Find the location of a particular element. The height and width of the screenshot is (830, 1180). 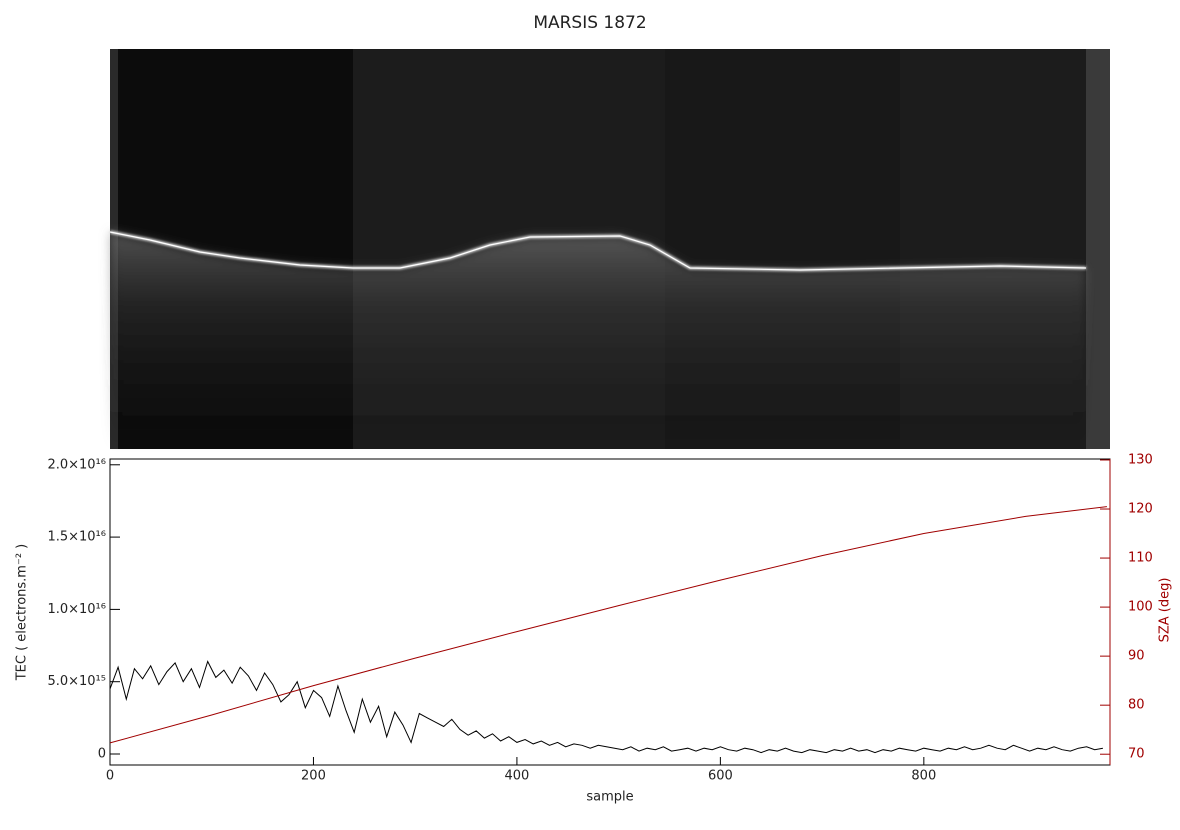

x-tick-label: 200 is located at coordinates (313, 776).